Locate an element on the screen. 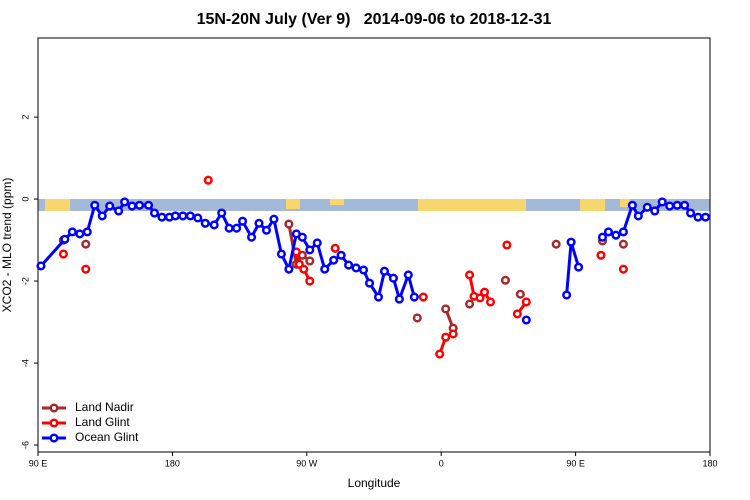  x-tick-label: 90 W is located at coordinates (307, 463).